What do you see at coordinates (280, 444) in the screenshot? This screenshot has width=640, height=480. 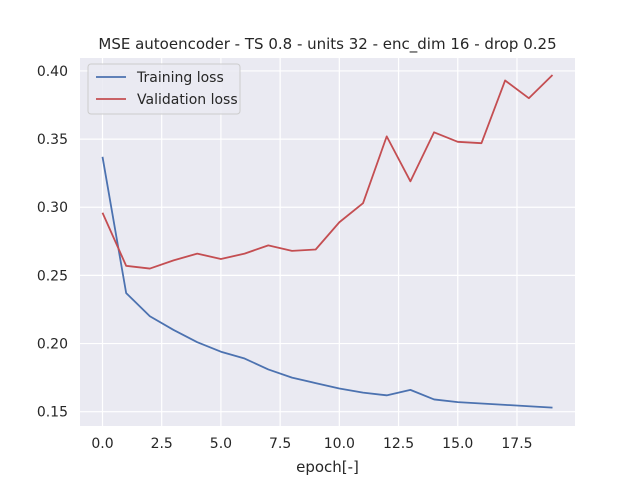 I see `x-tick-label: 7.5` at bounding box center [280, 444].